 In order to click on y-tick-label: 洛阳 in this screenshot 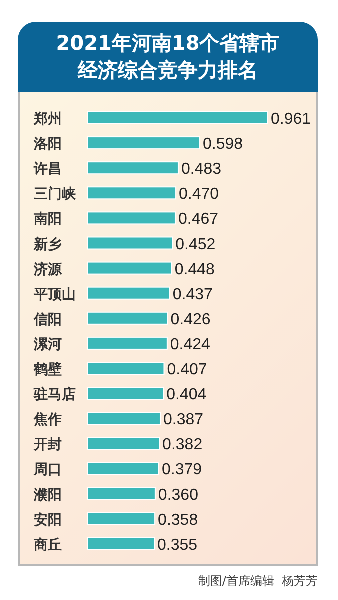, I will do `click(47, 144)`.